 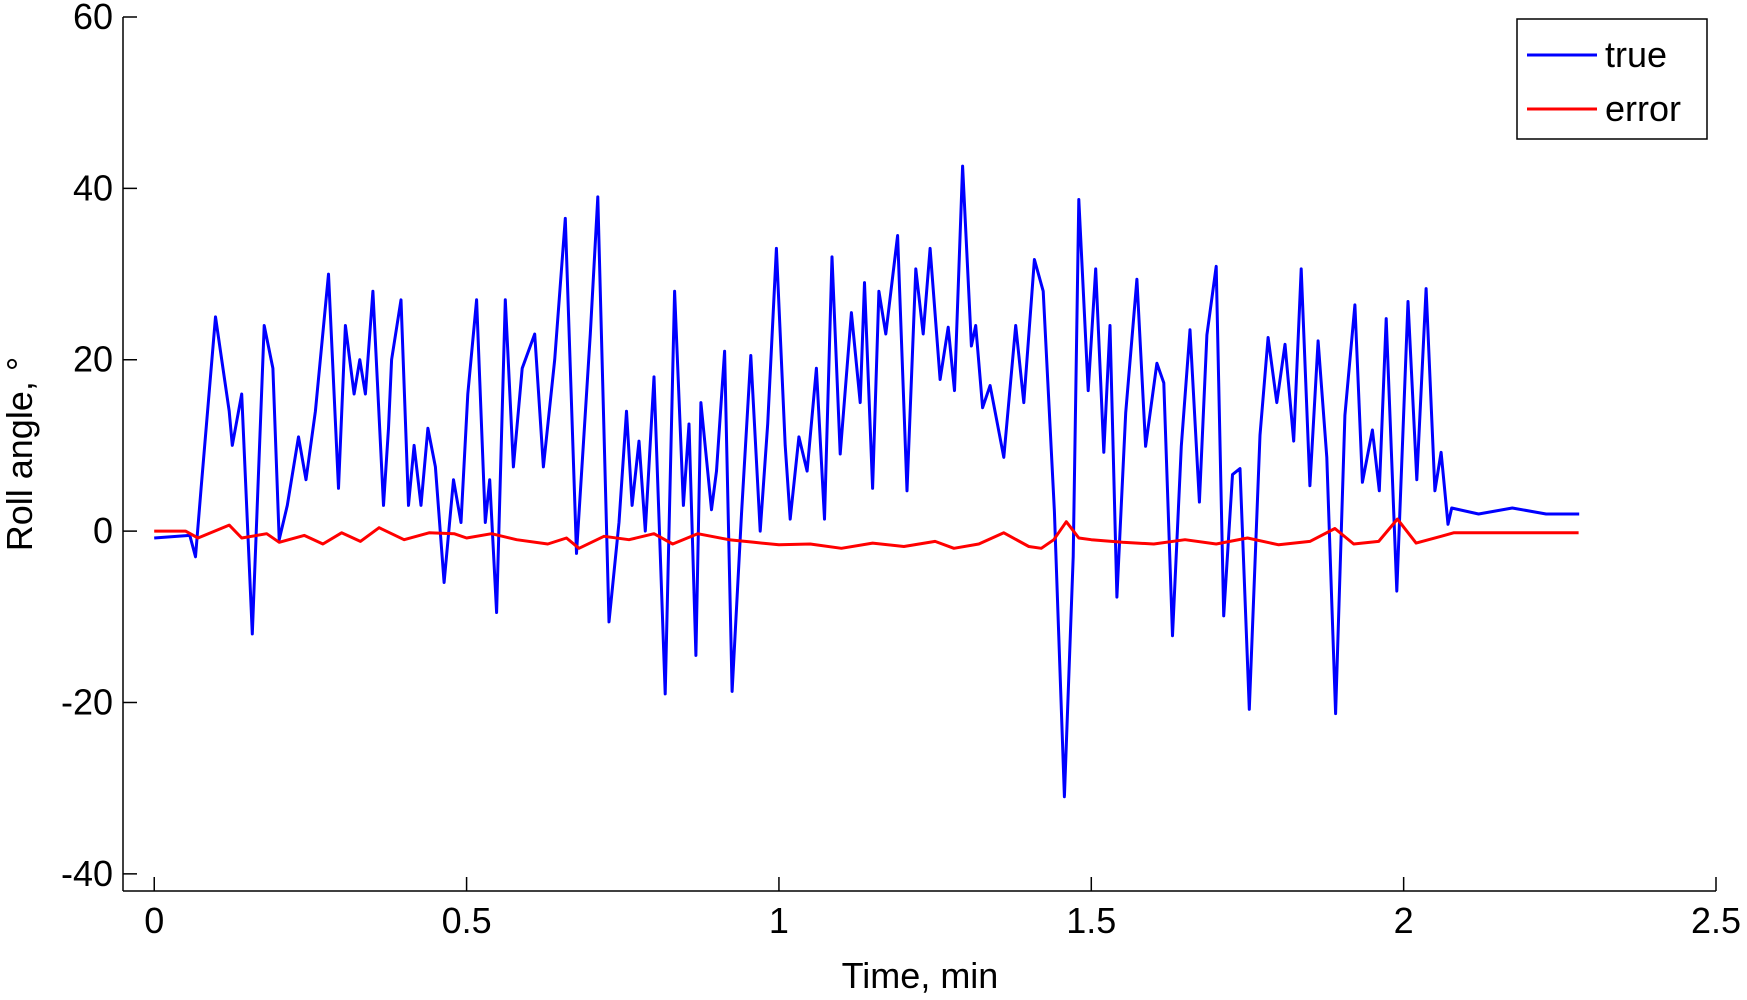 I want to click on y-axis-label: Roll angle, °, so click(x=20, y=454).